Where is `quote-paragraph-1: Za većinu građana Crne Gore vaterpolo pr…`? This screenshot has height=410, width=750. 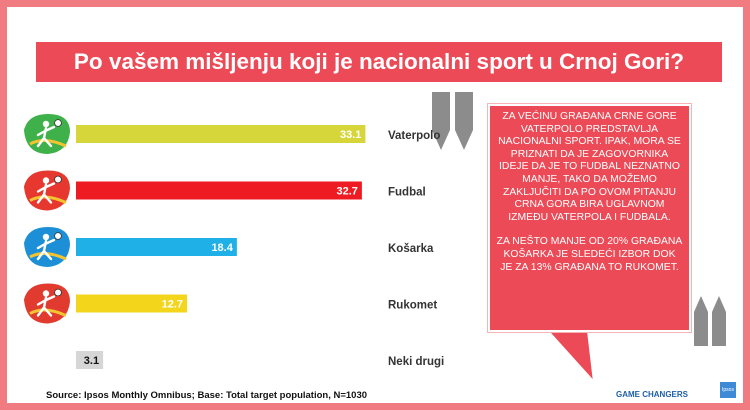 quote-paragraph-1: Za većinu građana Crne Gore vaterpolo pr… is located at coordinates (589, 167).